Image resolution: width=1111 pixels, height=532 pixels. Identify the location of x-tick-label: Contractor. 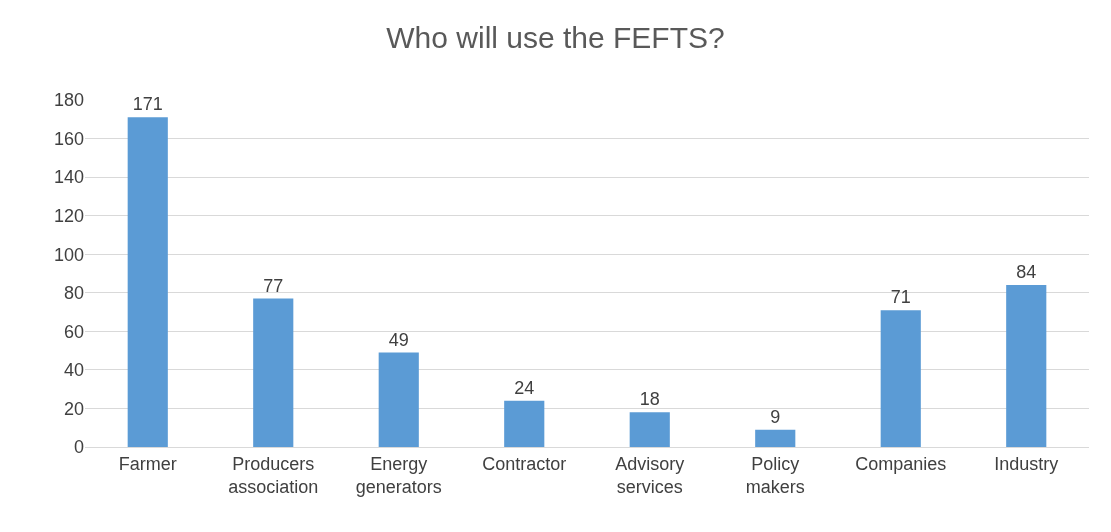
(524, 463).